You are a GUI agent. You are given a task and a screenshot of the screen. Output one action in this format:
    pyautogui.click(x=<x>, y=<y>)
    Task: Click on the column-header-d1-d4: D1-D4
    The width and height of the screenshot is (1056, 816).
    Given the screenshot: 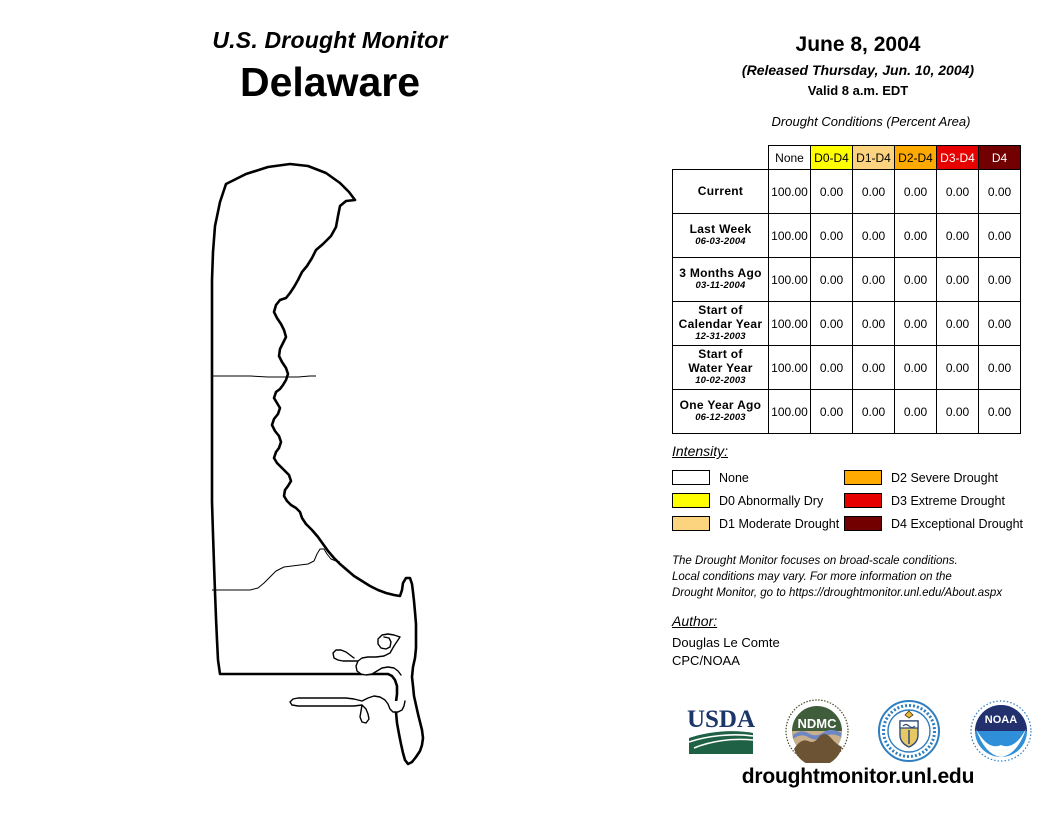 What is the action you would take?
    pyautogui.click(x=873, y=157)
    